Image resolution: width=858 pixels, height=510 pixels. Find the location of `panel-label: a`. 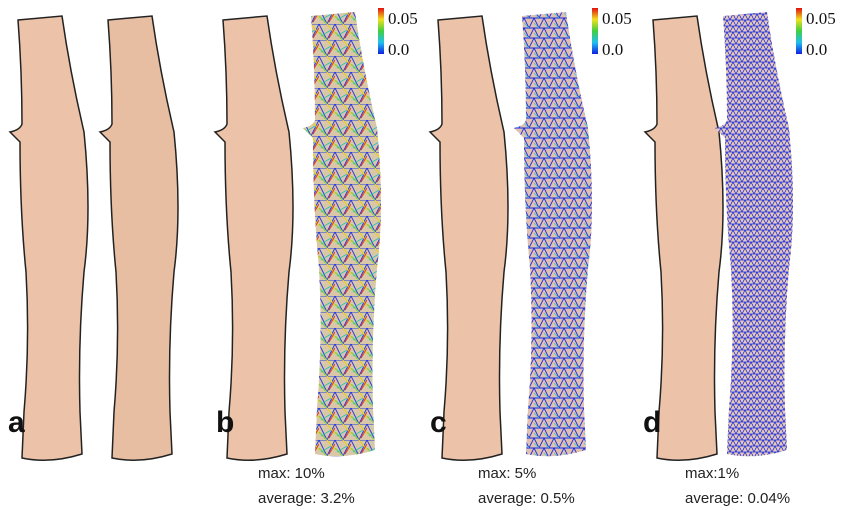

panel-label: a is located at coordinates (16, 422).